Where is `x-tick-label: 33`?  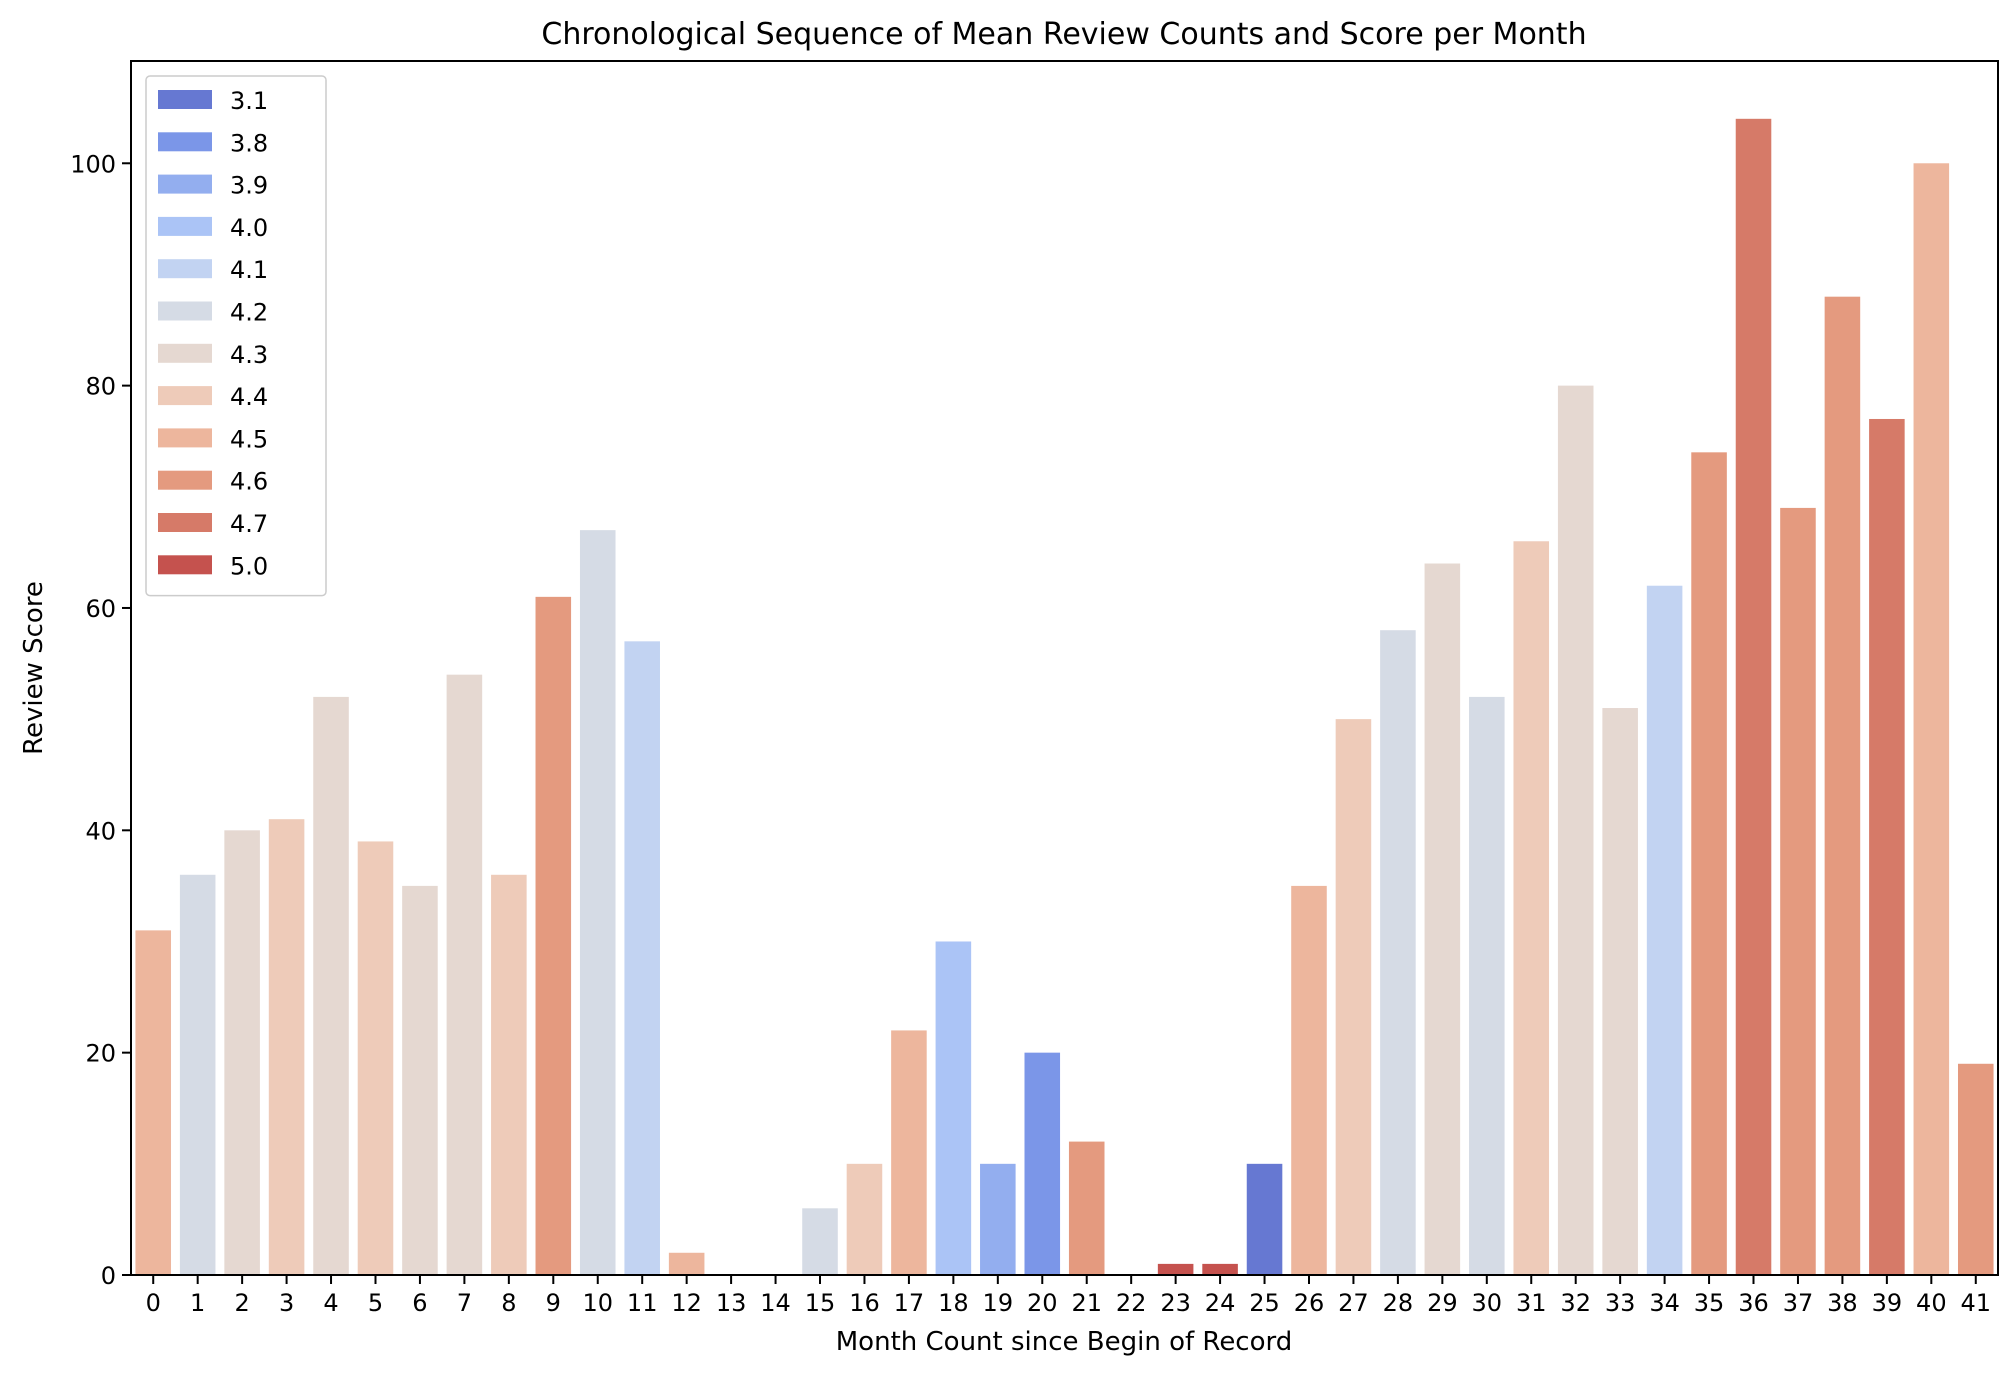 x-tick-label: 33 is located at coordinates (1620, 1303).